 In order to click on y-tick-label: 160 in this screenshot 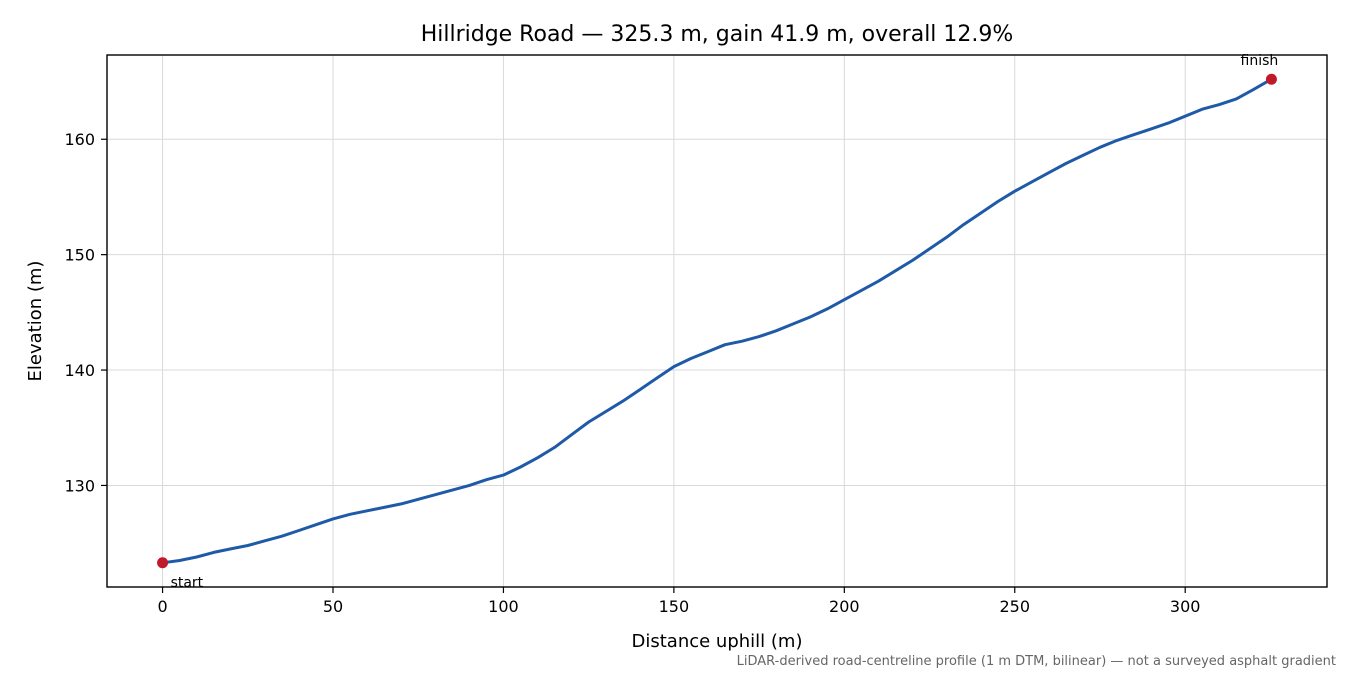, I will do `click(79, 139)`.